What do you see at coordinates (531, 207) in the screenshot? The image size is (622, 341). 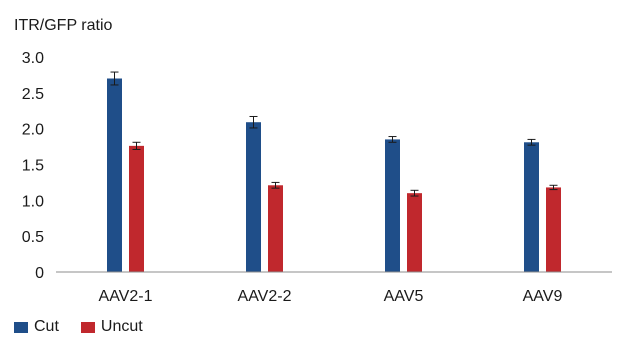 I see `bar-cut-aav9` at bounding box center [531, 207].